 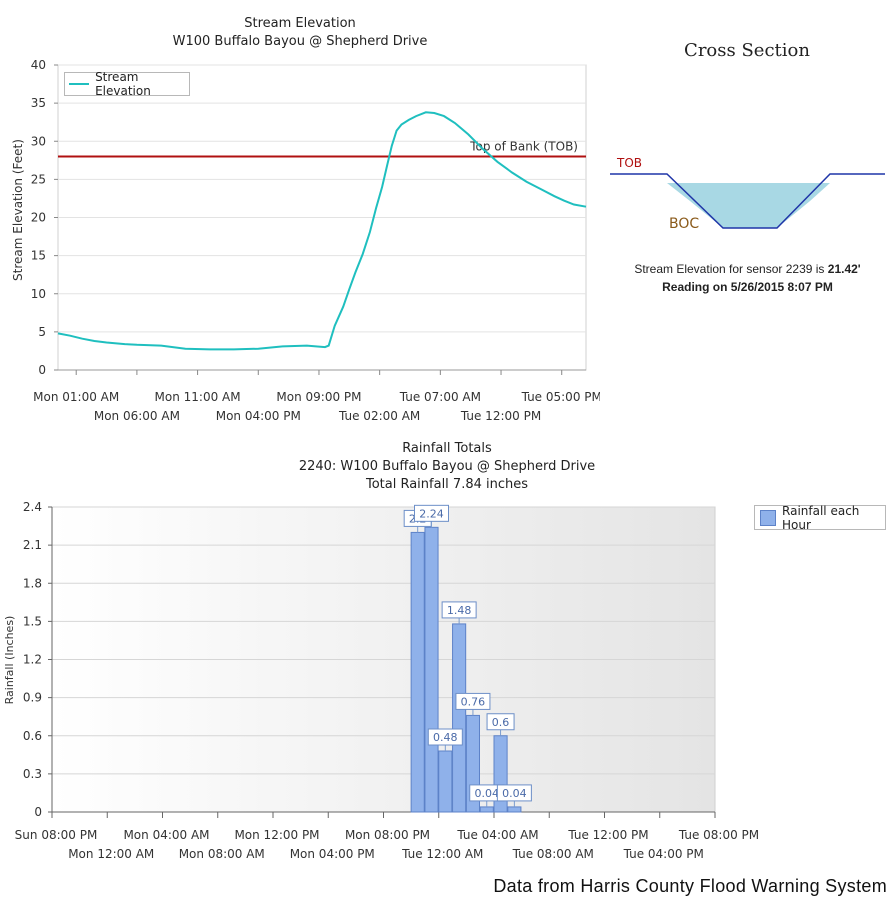 What do you see at coordinates (276, 835) in the screenshot?
I see `rain-x-tick-label: Mon 12:00 PM` at bounding box center [276, 835].